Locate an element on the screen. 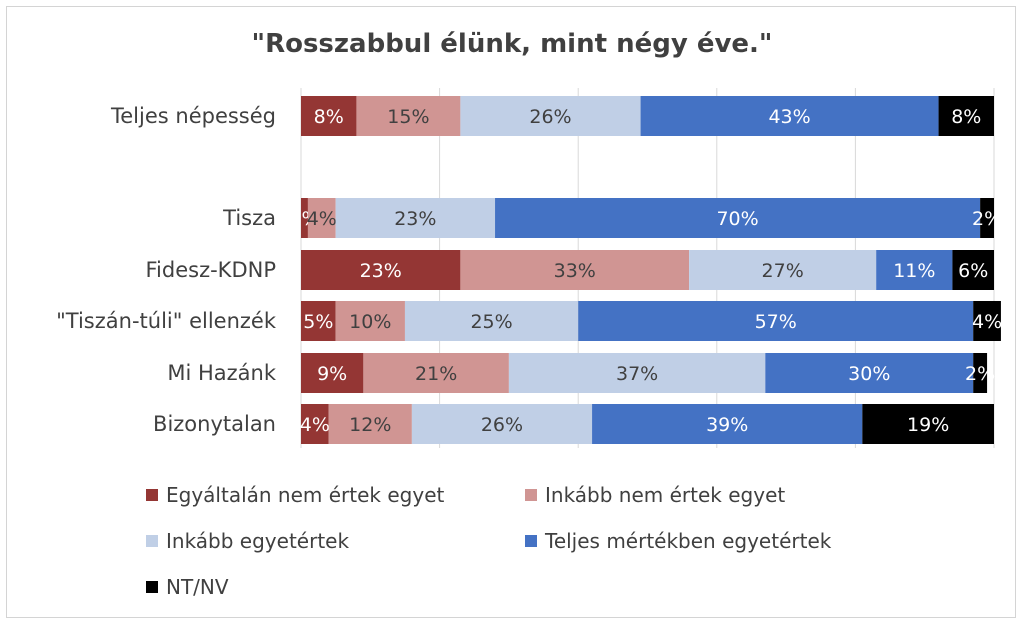 This screenshot has width=1024, height=627. legend-label: Egyáltalán nem értek egyet is located at coordinates (305, 495).